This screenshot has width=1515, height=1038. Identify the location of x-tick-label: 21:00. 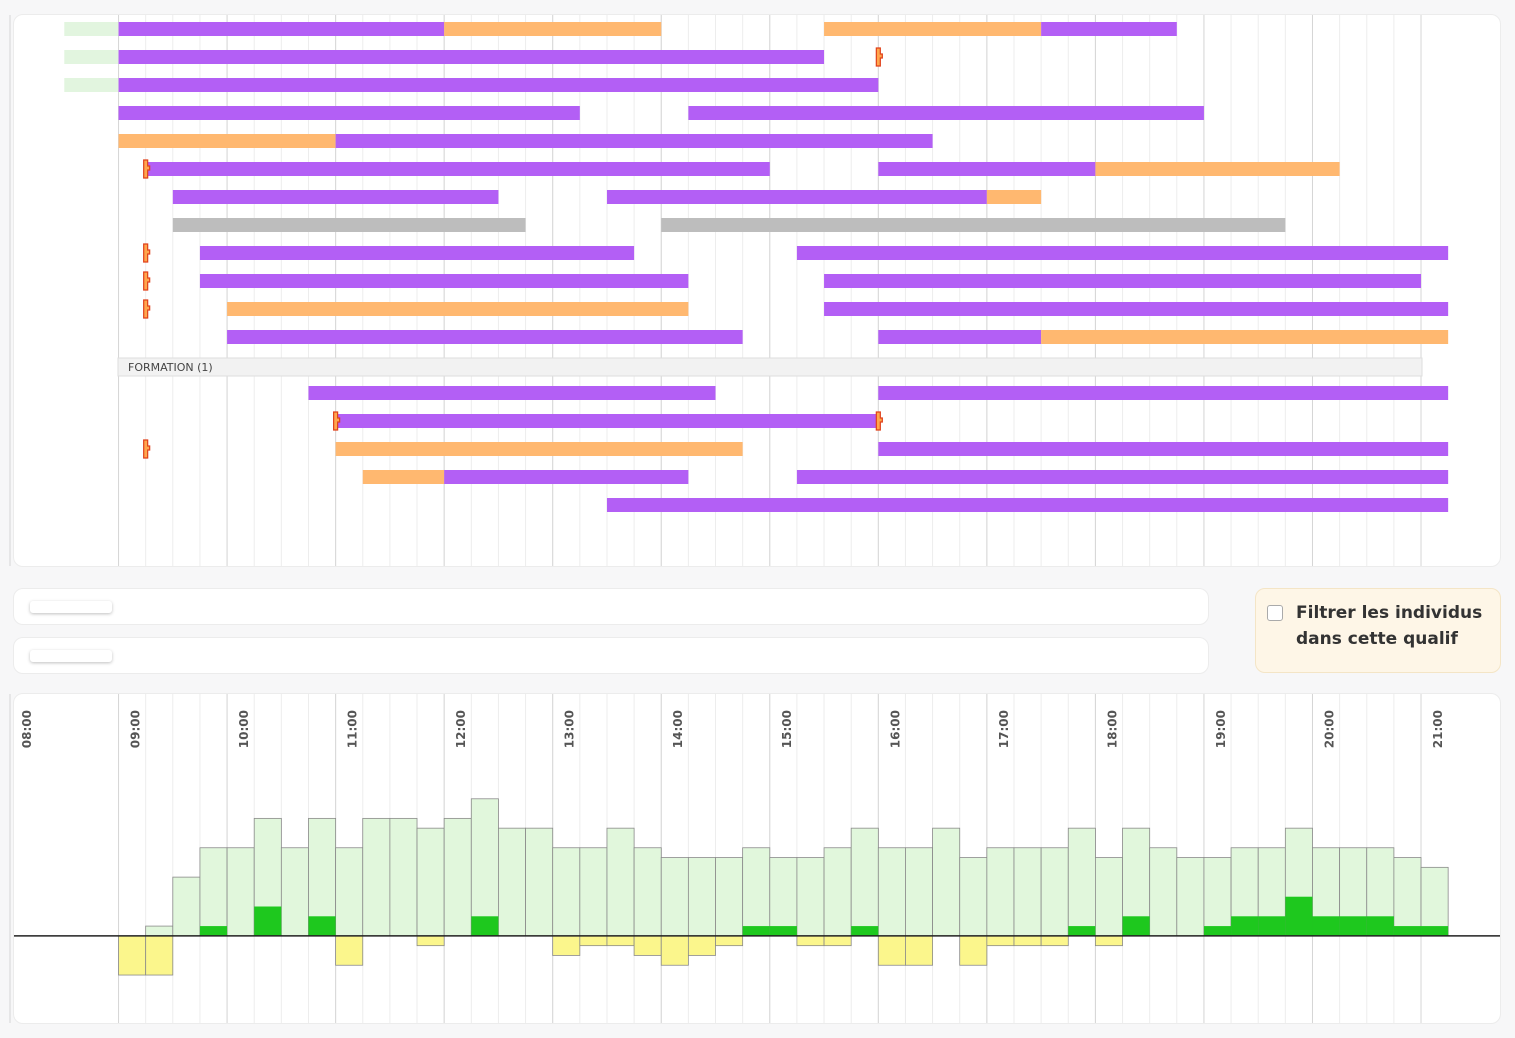
(1438, 729).